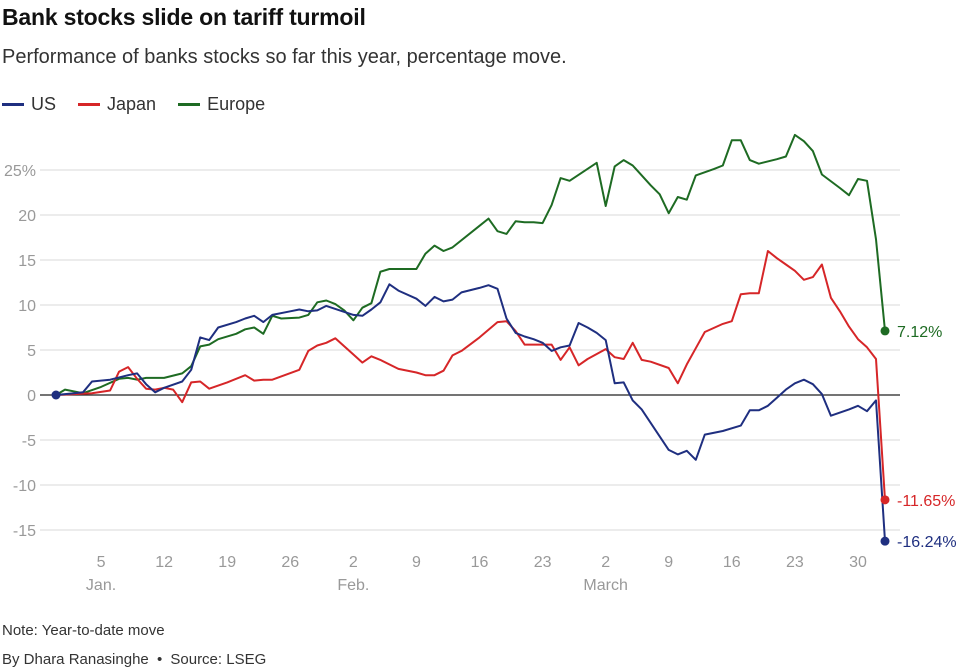 This screenshot has height=671, width=960. Describe the element at coordinates (75, 659) in the screenshot. I see `byline: By Dhara Ranasinghe` at that location.